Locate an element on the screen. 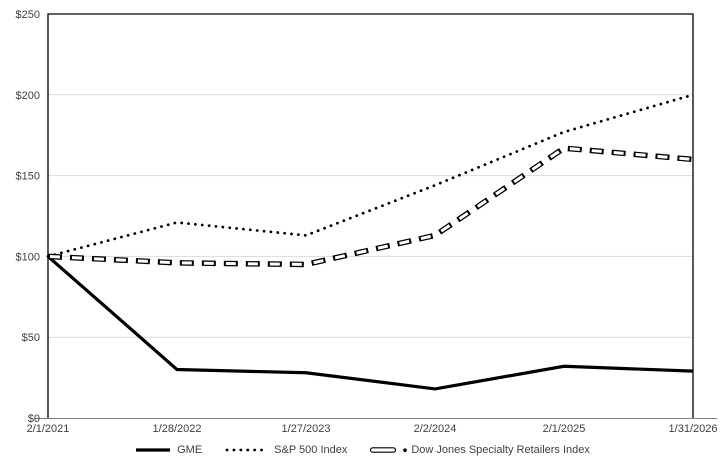 The image size is (724, 464). y-tick-label-150: $150 is located at coordinates (28, 177).